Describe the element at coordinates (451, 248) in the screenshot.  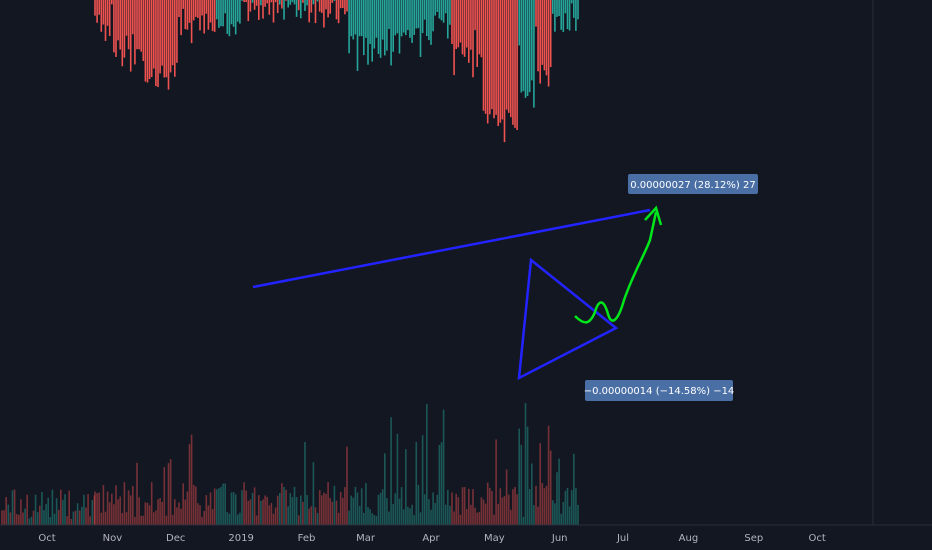
I see `rising-trendline` at that location.